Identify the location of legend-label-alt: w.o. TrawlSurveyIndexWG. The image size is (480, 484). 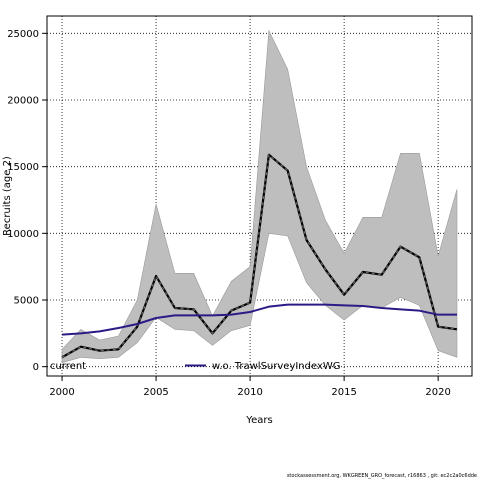
(276, 366).